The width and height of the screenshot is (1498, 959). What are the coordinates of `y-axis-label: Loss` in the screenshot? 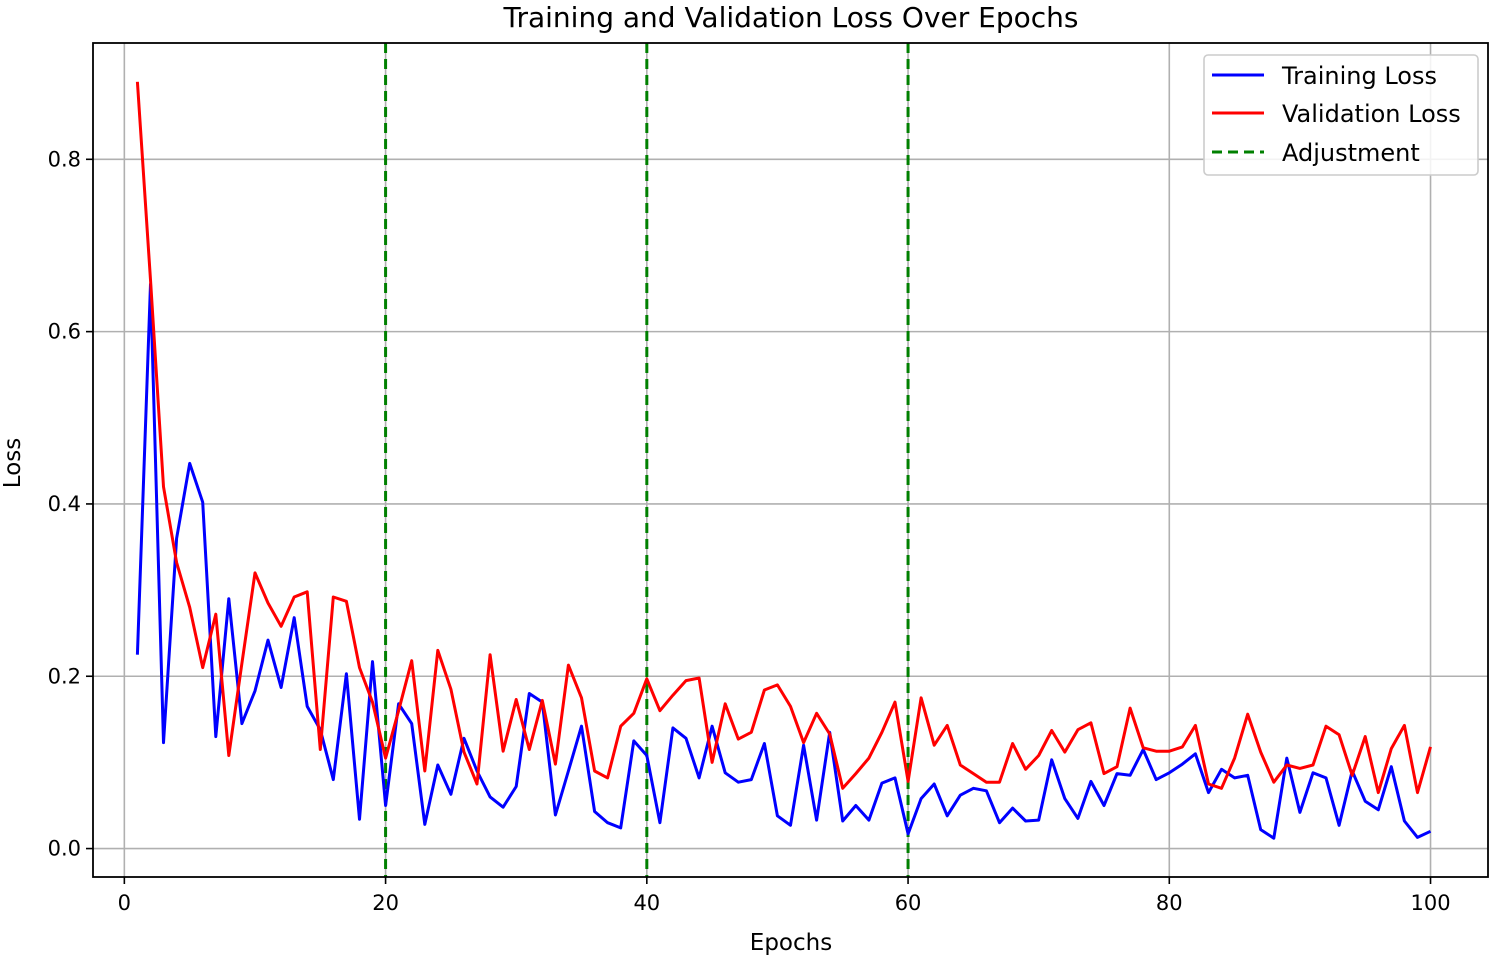 It's located at (13, 463).